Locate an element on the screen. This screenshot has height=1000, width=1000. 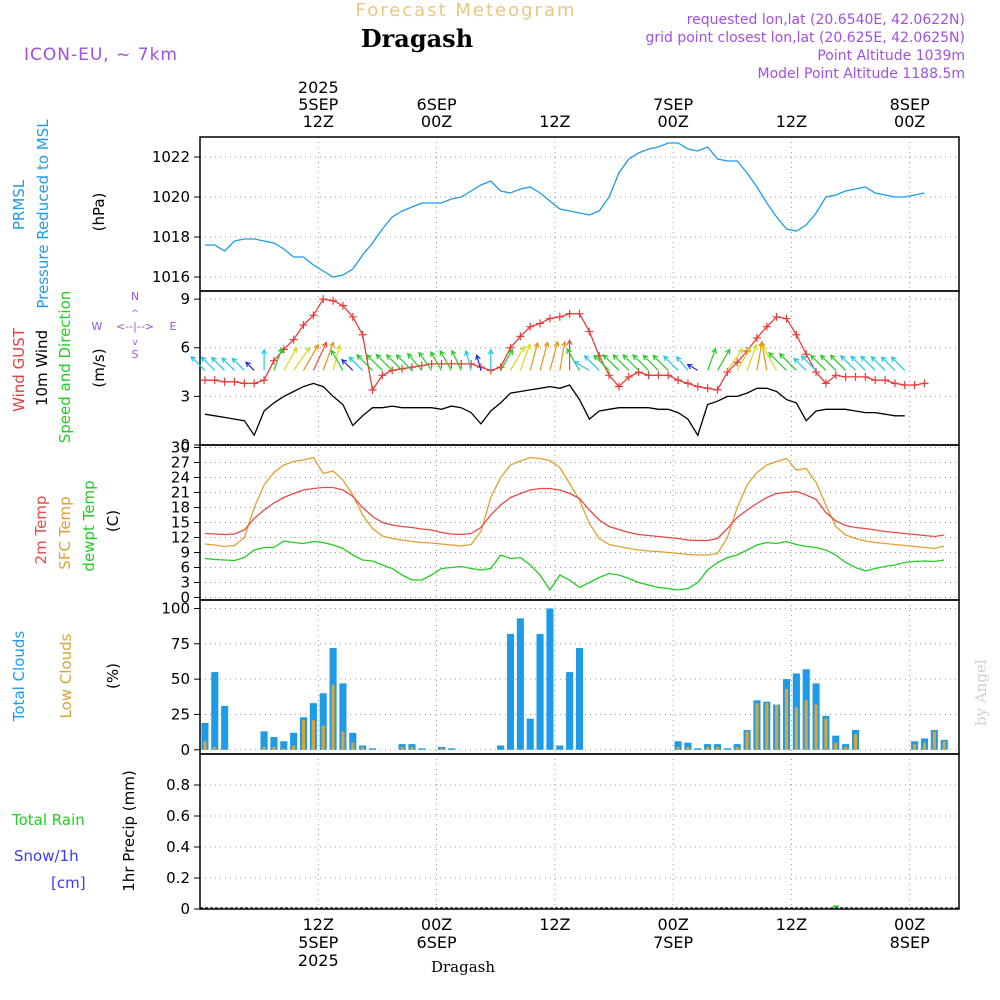
model-name: ICON-EU, ~ 7km is located at coordinates (101, 55).